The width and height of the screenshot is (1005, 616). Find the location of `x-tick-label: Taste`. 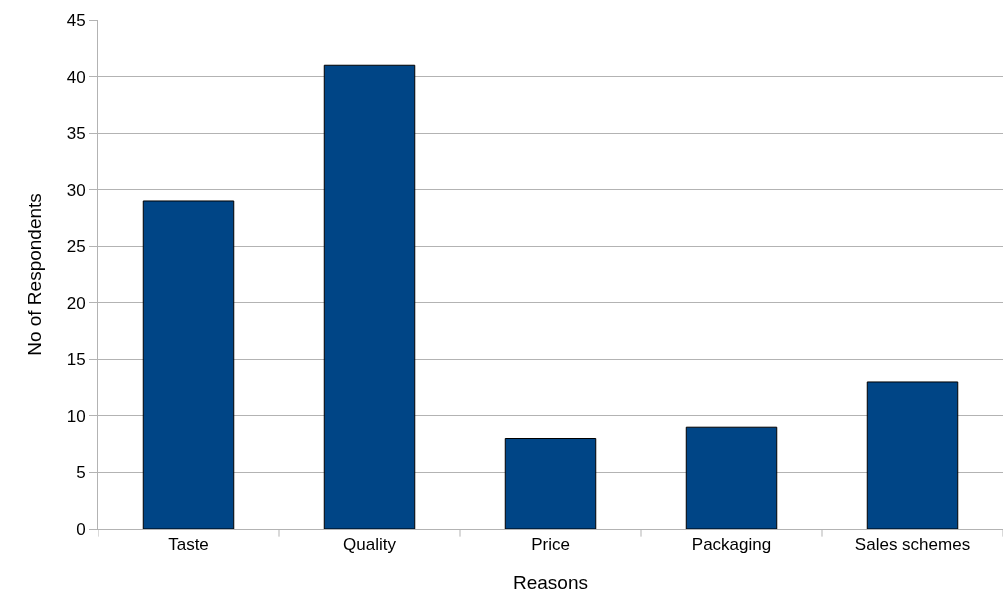

x-tick-label: Taste is located at coordinates (188, 545).